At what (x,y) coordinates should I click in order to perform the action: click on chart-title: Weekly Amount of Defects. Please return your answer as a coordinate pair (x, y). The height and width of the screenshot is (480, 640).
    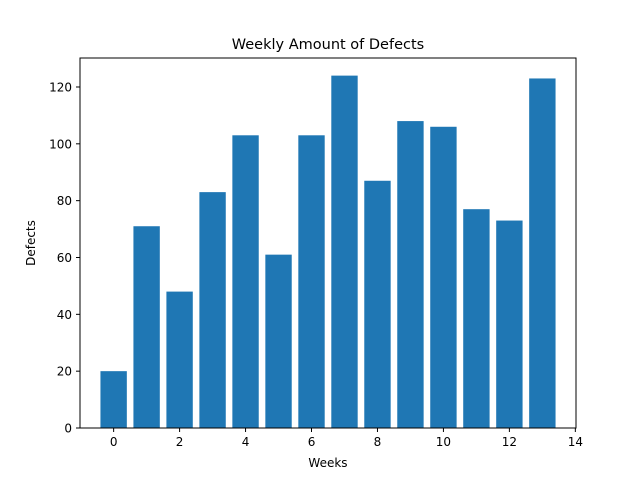
    Looking at the image, I should click on (328, 45).